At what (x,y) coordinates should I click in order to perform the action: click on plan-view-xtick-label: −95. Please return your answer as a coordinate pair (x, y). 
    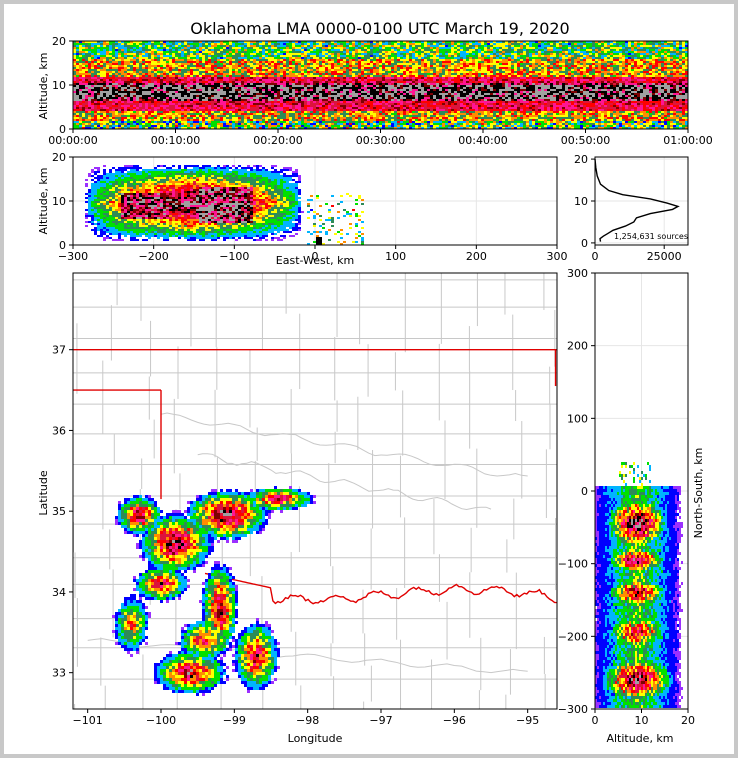
    Looking at the image, I should click on (527, 720).